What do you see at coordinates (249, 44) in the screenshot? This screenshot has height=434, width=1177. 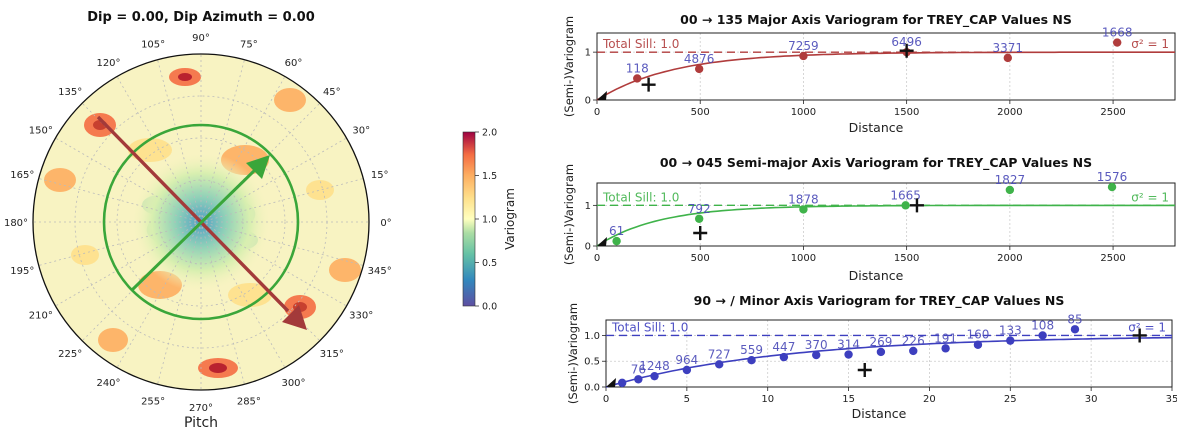 I see `polar-angle-label: 75°` at bounding box center [249, 44].